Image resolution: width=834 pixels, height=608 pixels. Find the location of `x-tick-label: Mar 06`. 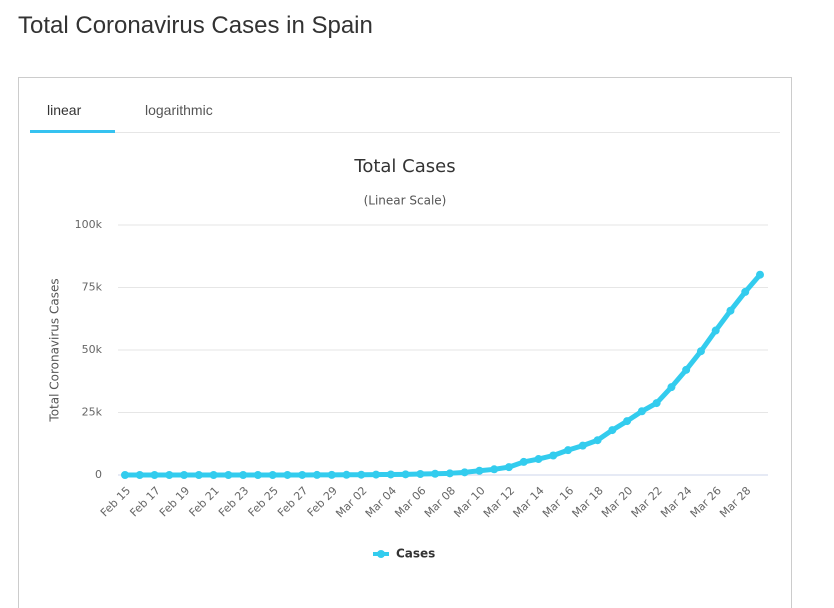

x-tick-label: Mar 06 is located at coordinates (410, 502).